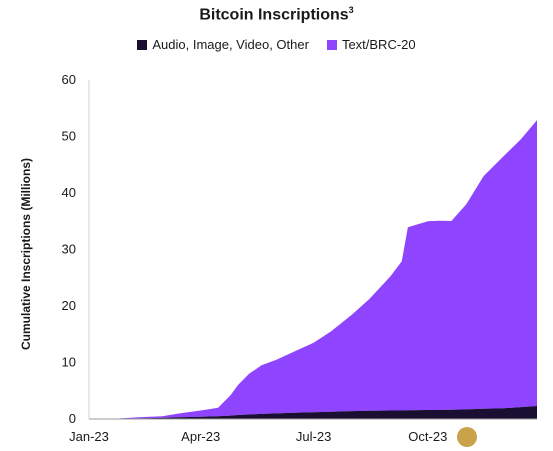  Describe the element at coordinates (276, 14) in the screenshot. I see `chart-title: Bitcoin Inscriptions3` at that location.